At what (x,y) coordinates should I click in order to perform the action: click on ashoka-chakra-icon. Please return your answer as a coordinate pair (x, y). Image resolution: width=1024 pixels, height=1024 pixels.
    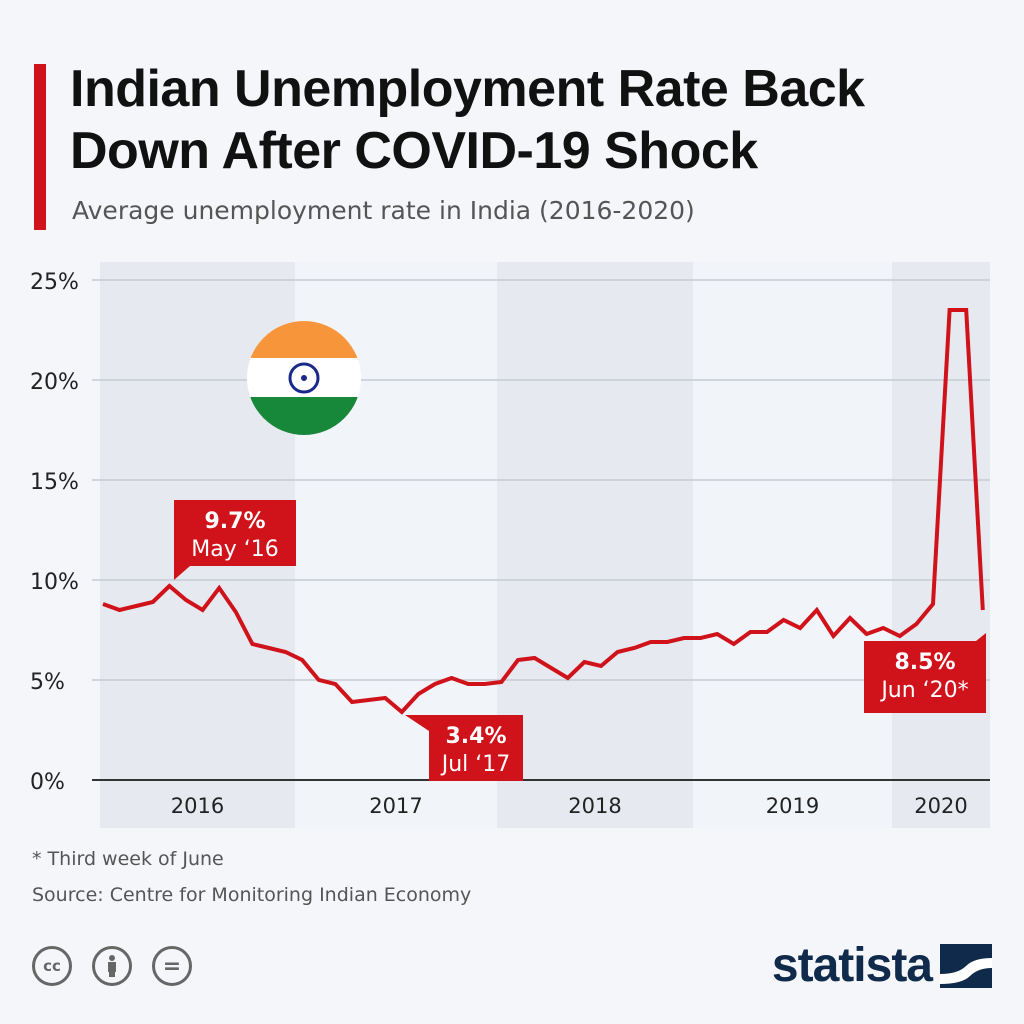
    Looking at the image, I should click on (304, 378).